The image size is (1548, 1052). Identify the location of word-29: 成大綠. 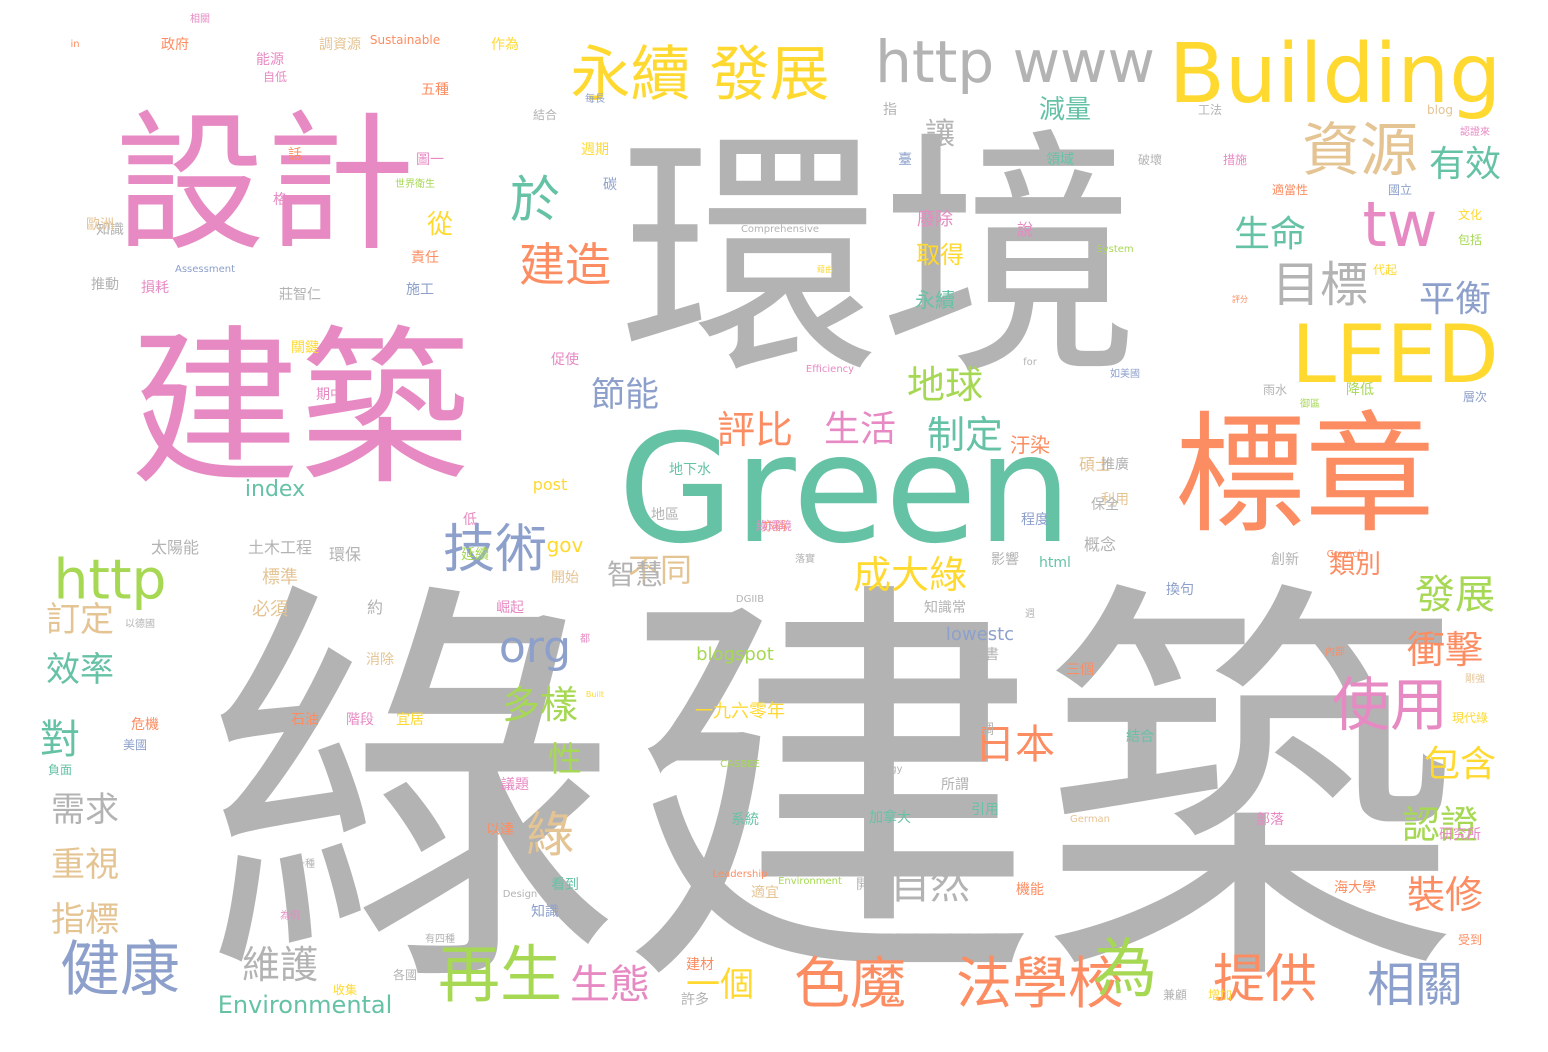
(910, 575).